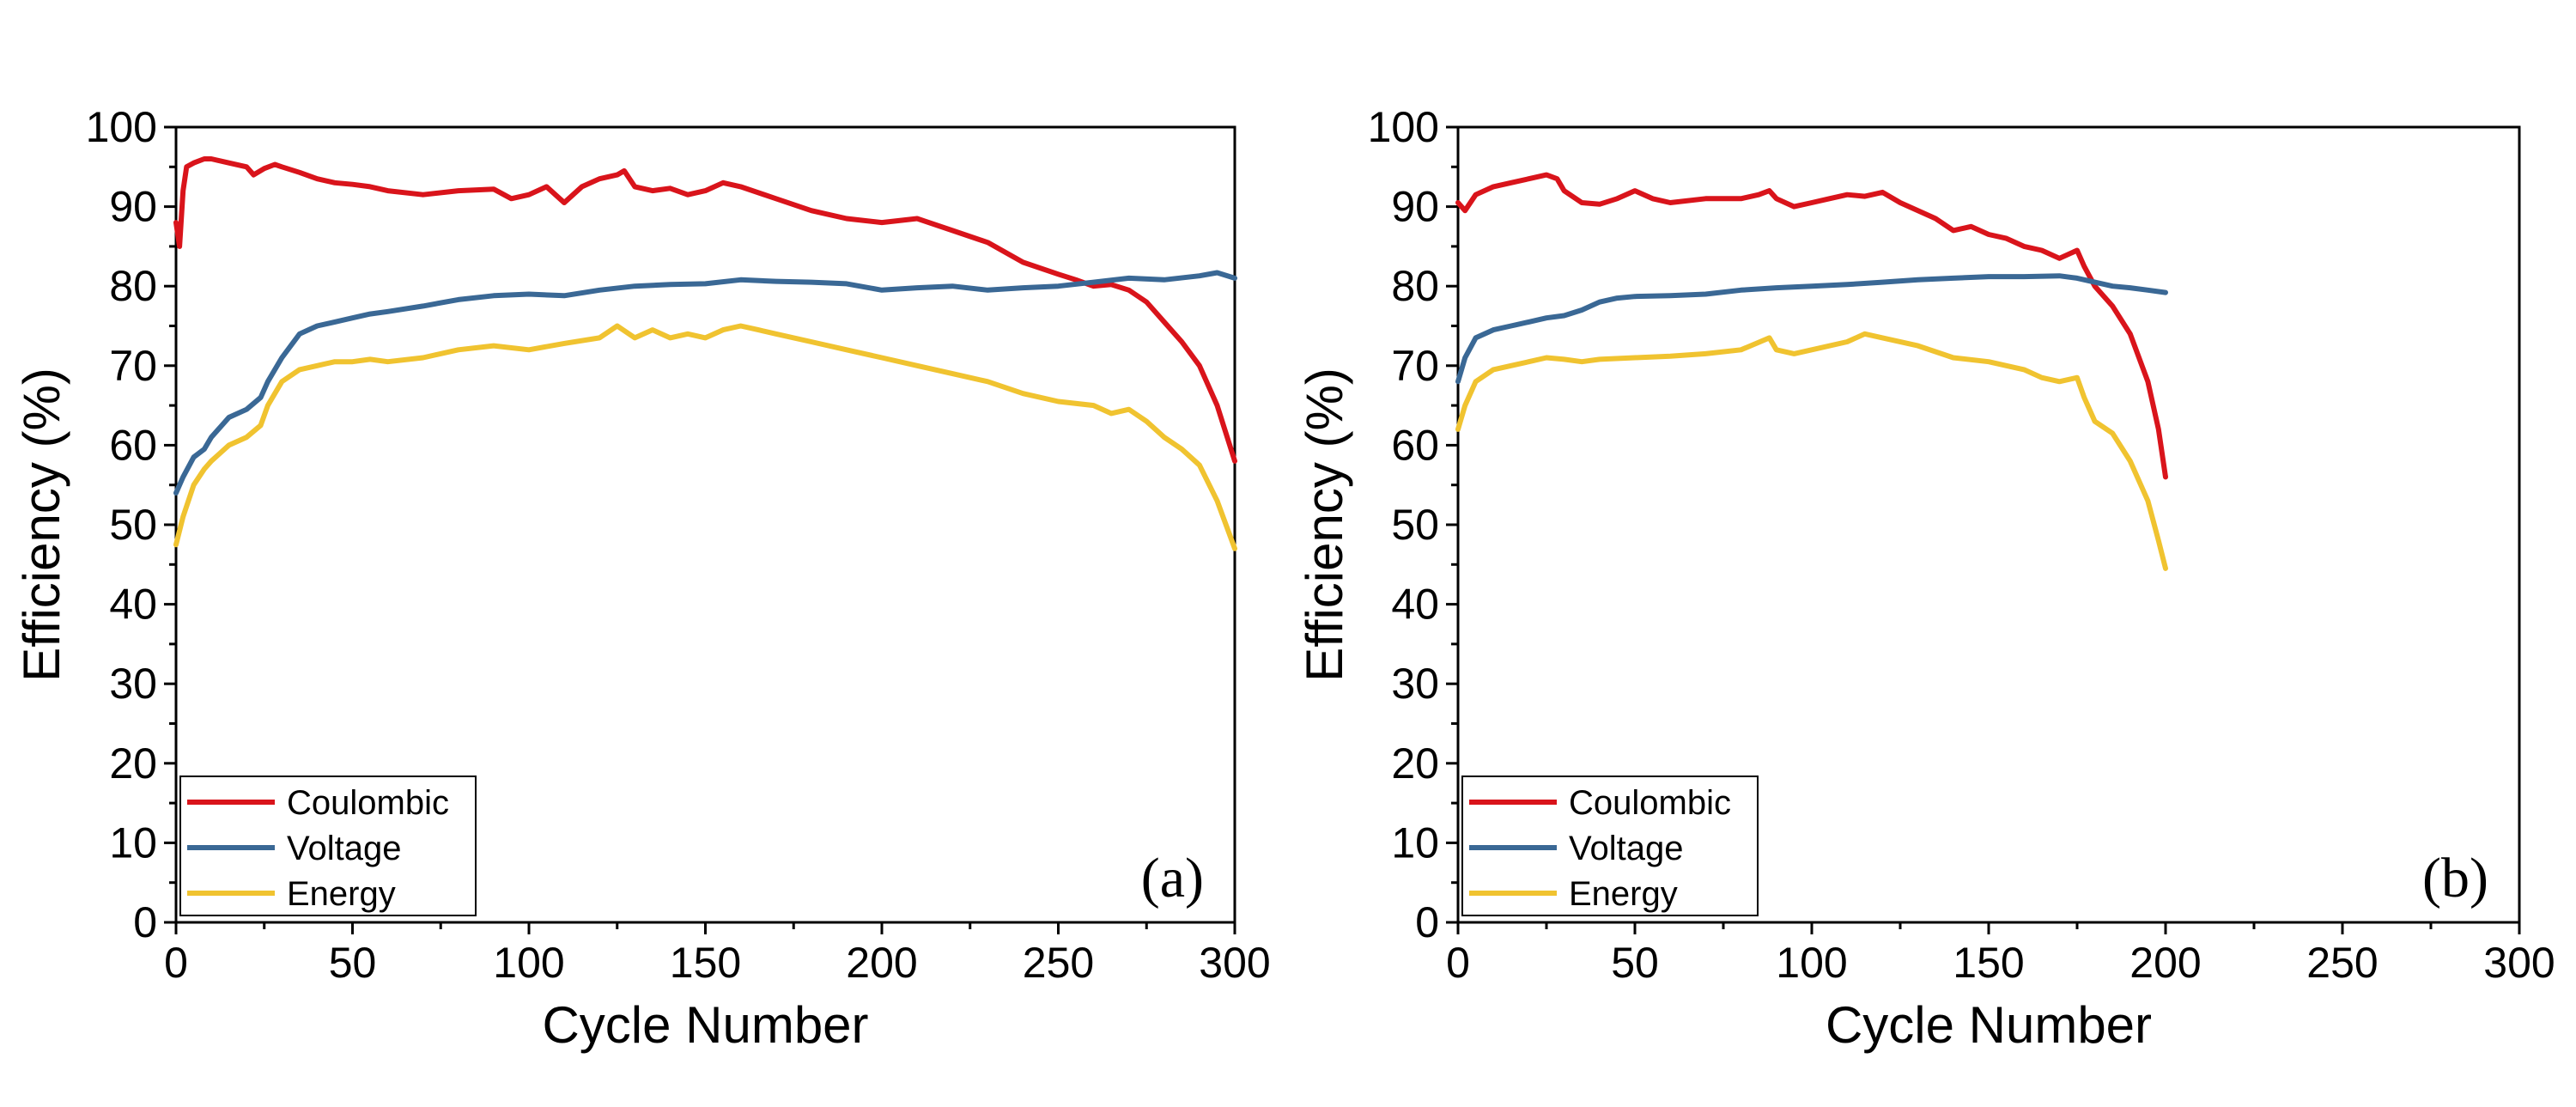 This screenshot has width=2576, height=1107. What do you see at coordinates (1173, 878) in the screenshot?
I see `panel-label: (a)` at bounding box center [1173, 878].